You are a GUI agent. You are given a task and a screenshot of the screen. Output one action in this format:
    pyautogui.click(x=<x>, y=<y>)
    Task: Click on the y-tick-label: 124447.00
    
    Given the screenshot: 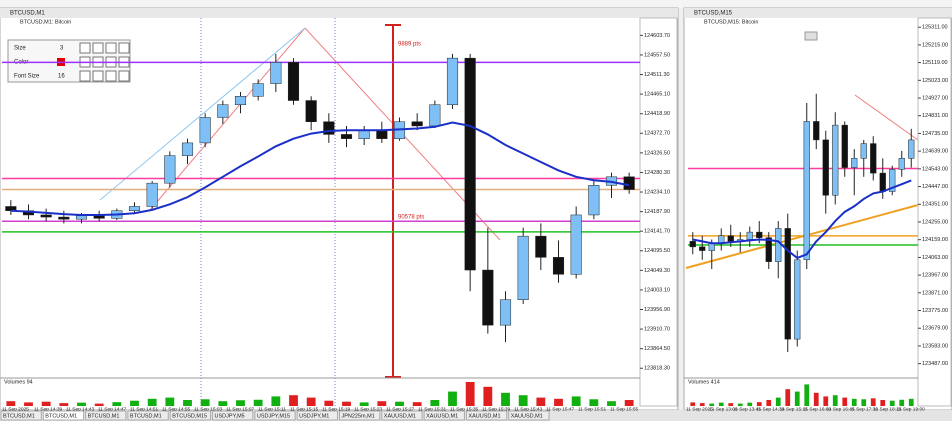 What is the action you would take?
    pyautogui.click(x=935, y=187)
    